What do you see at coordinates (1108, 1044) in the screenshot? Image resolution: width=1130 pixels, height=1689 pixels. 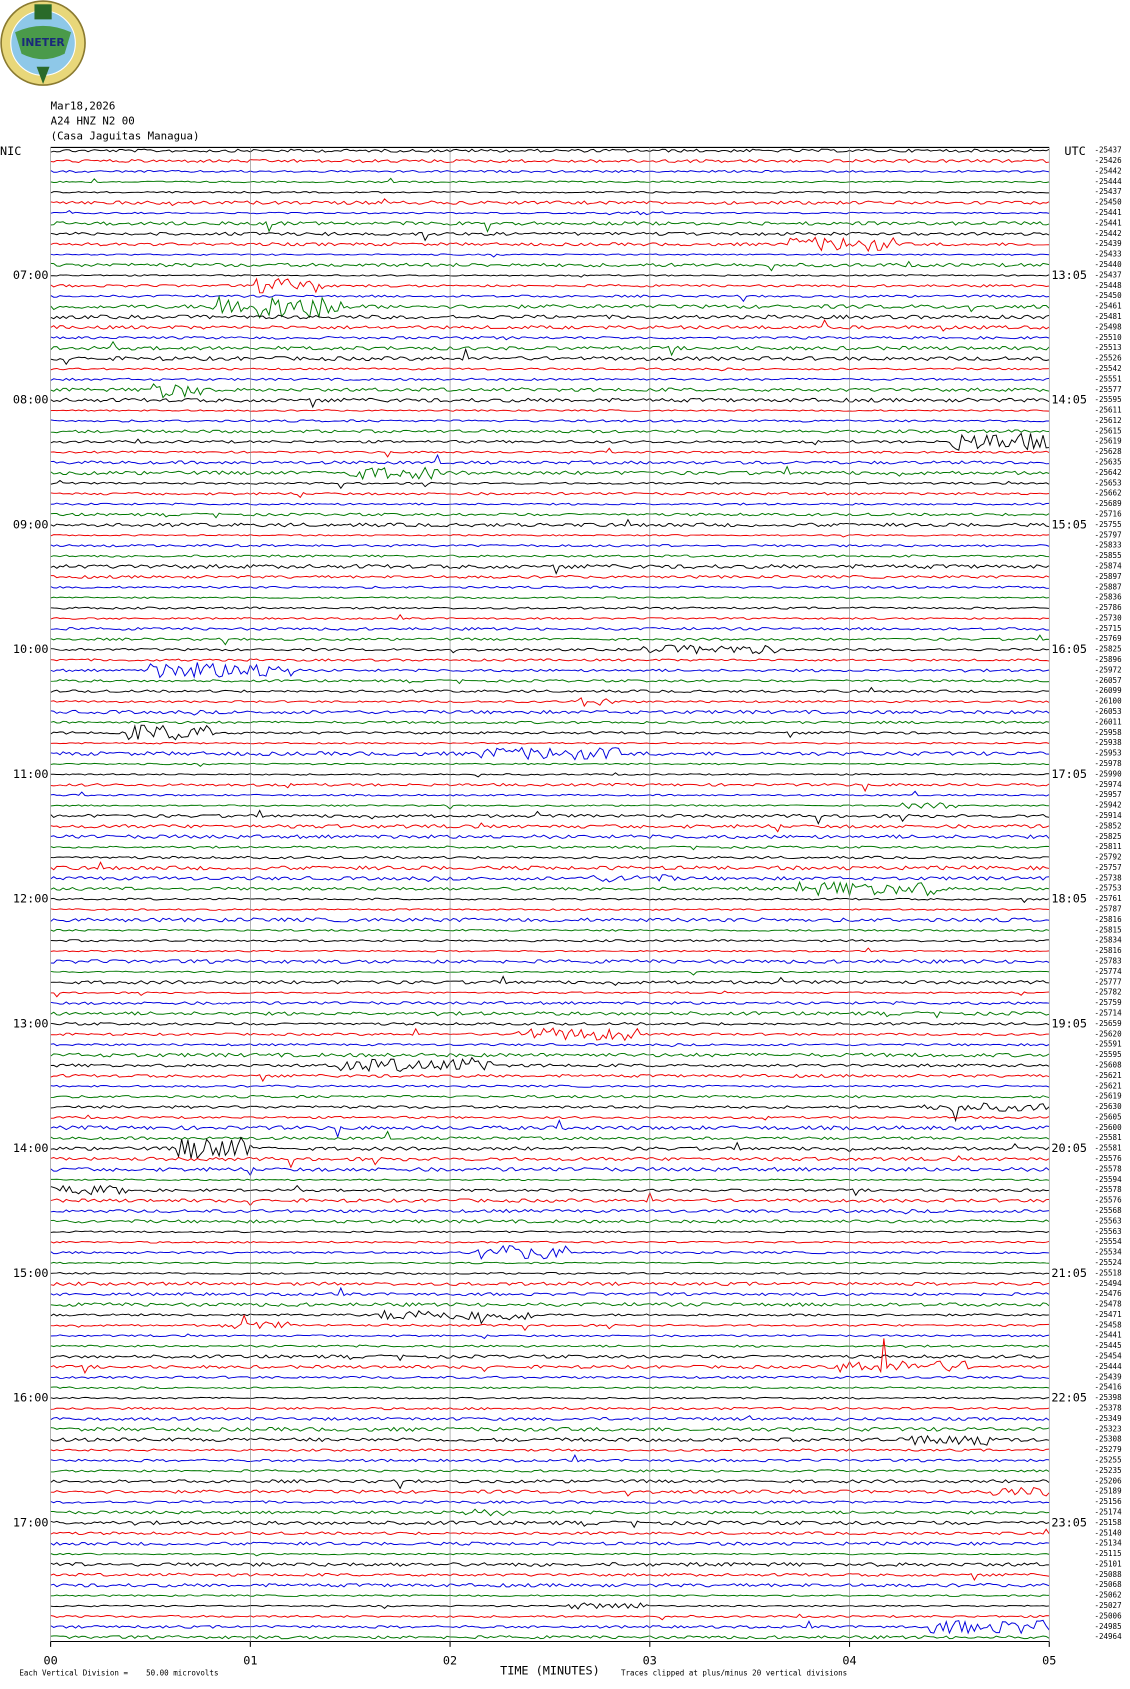 I see `trace-offset: -25591` at bounding box center [1108, 1044].